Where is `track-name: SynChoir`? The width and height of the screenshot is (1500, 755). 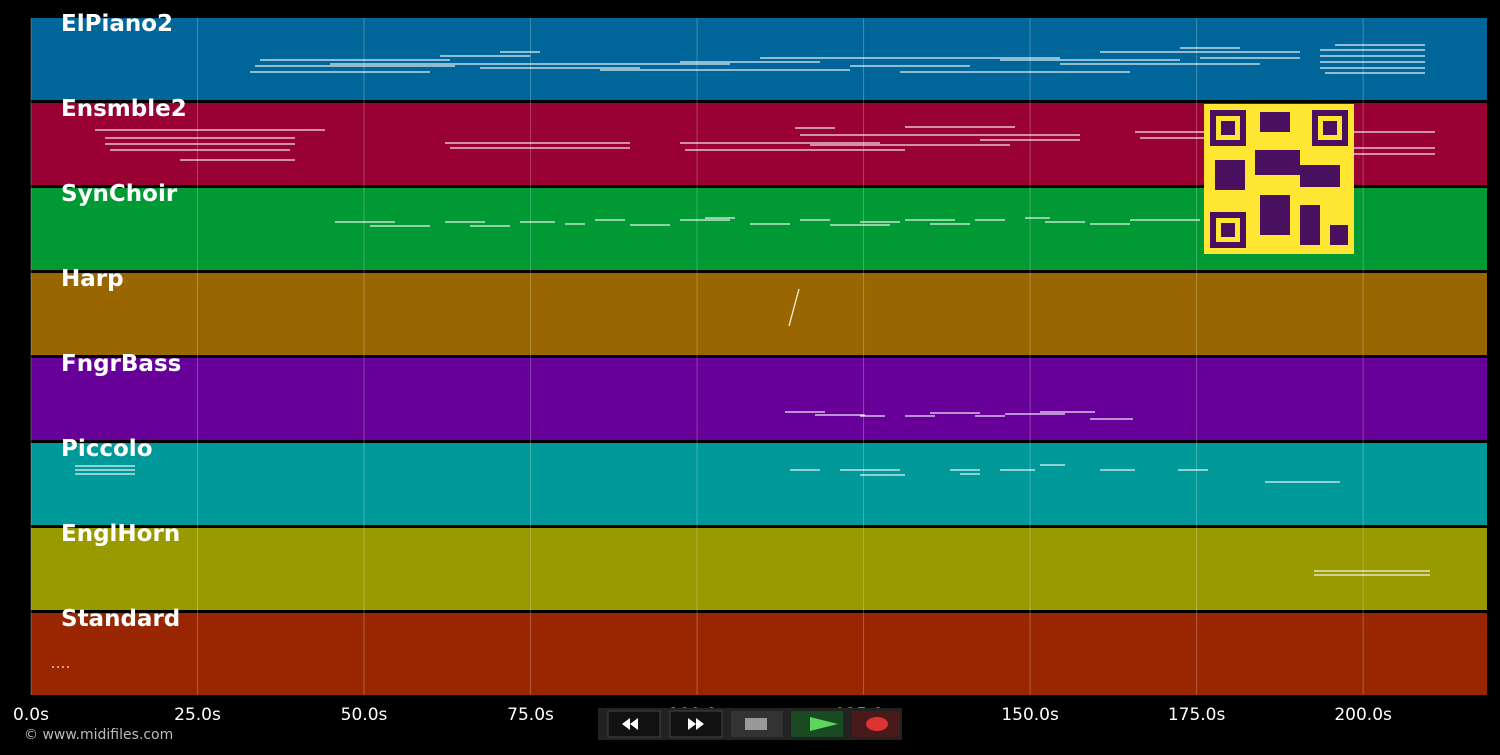
track-name: SynChoir is located at coordinates (119, 194).